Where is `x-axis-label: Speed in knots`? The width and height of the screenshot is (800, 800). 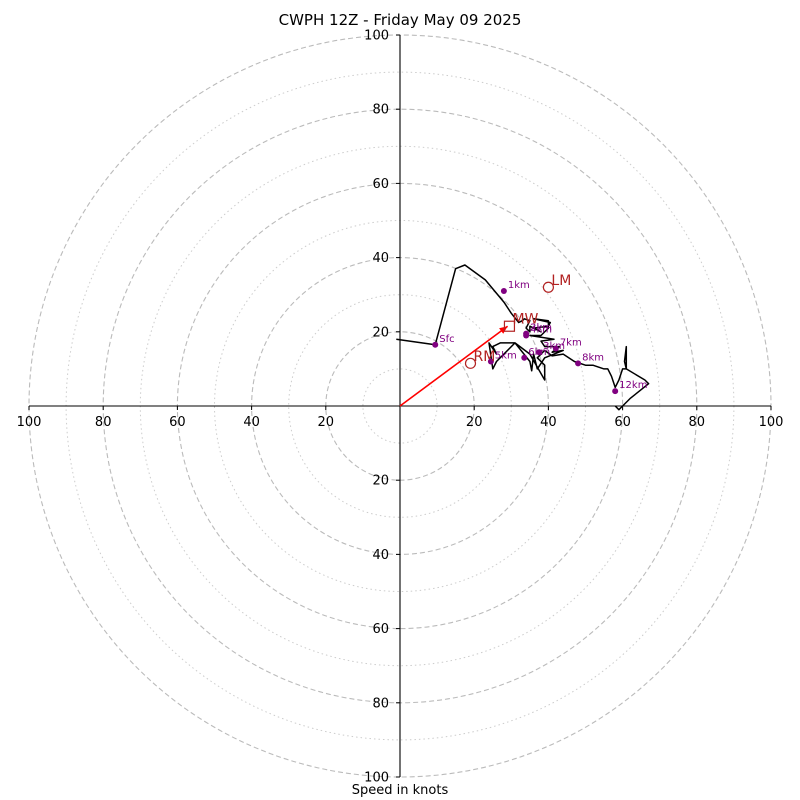
x-axis-label: Speed in knots is located at coordinates (400, 790).